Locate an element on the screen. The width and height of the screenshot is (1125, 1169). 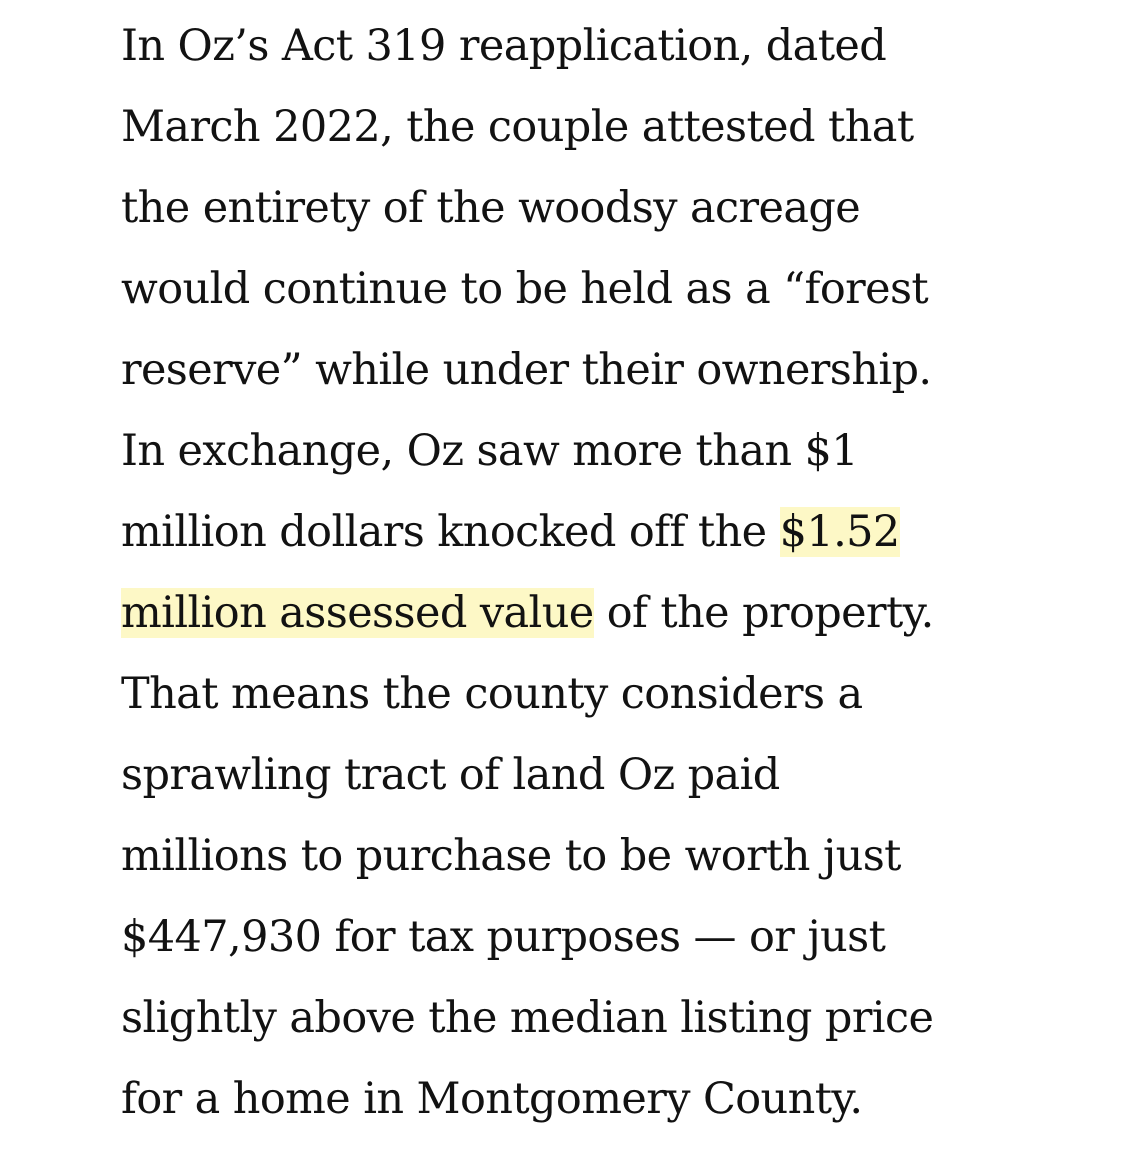
text-line: reserve” while under their ownership. is located at coordinates (526, 370).